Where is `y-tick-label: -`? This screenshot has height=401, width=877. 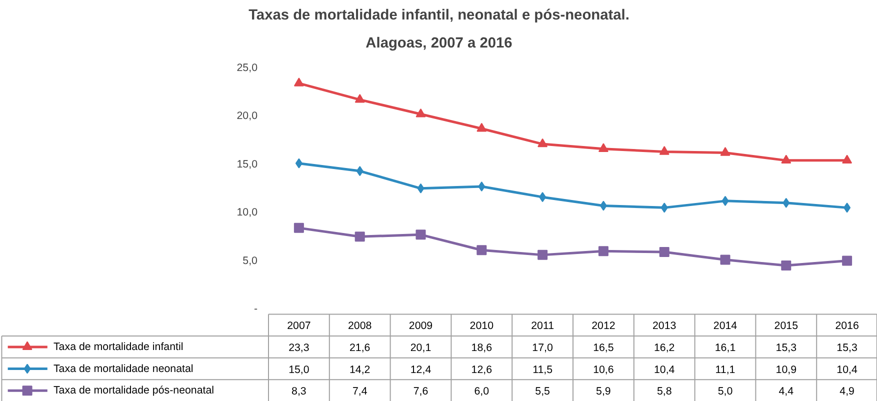 y-tick-label: - is located at coordinates (256, 308).